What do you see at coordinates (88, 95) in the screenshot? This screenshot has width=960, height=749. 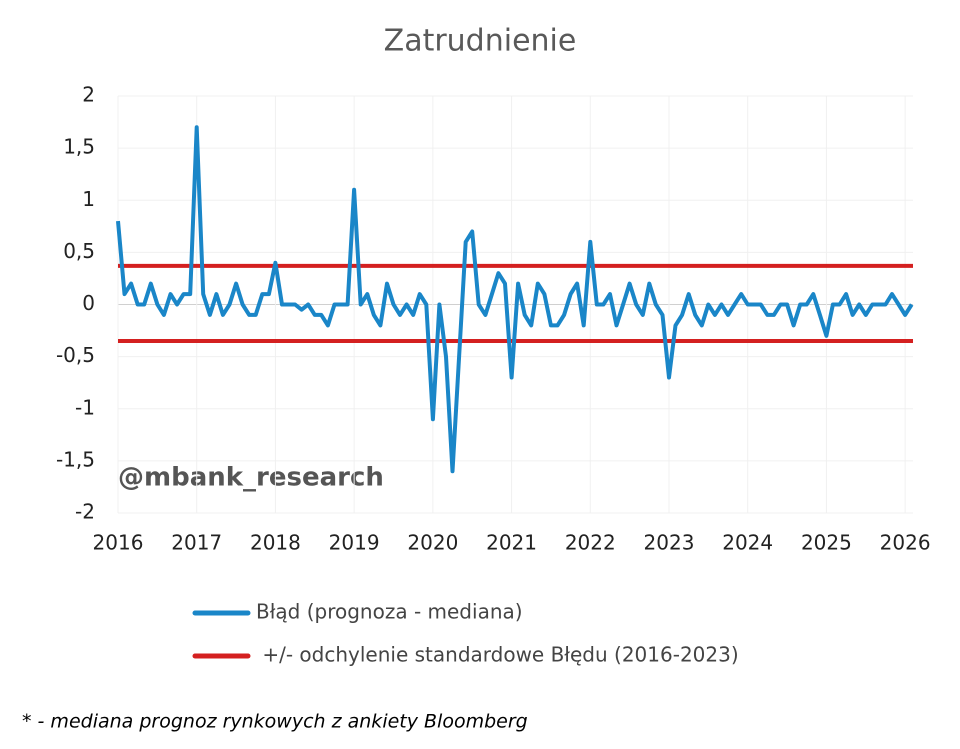 I see `y-tick-label: 2` at bounding box center [88, 95].